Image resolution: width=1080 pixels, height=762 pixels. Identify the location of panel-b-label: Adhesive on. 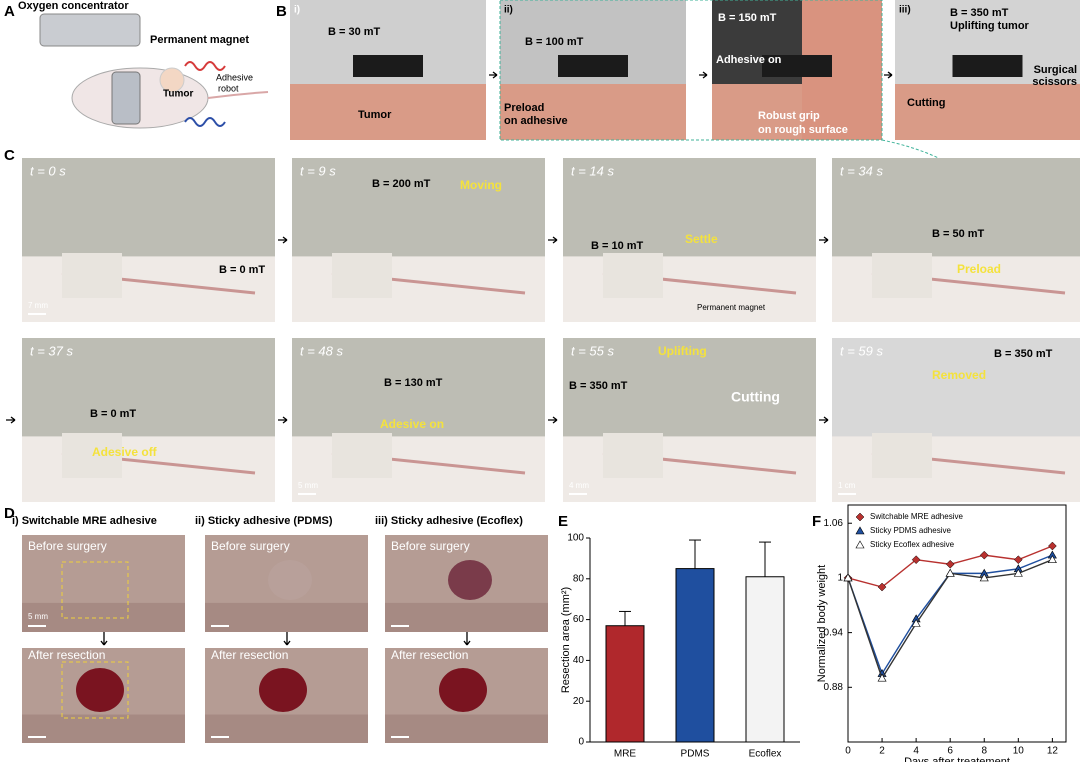
(749, 60).